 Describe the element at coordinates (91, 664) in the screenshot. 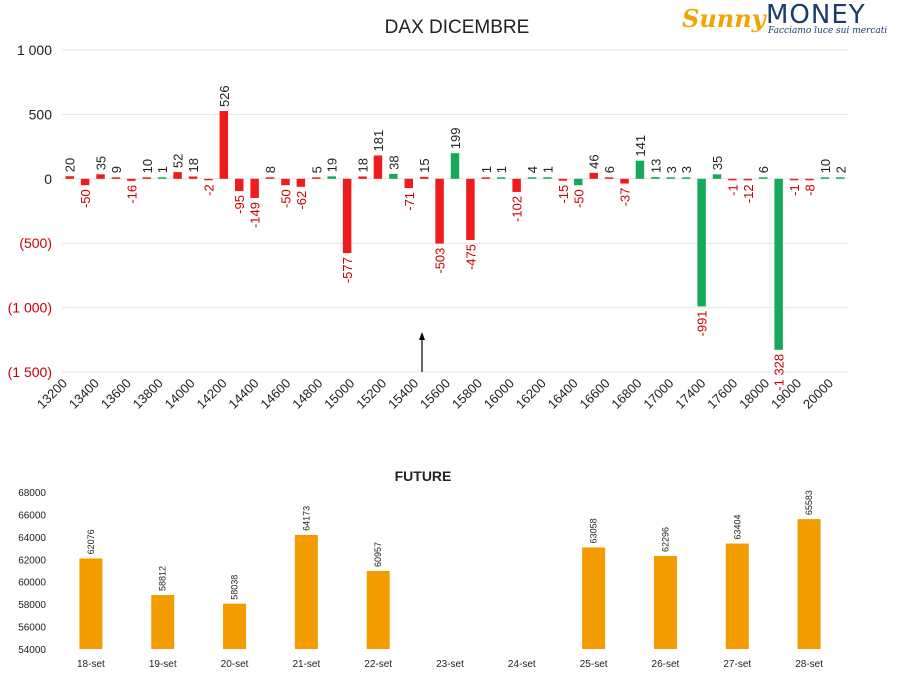

I see `x-tick-label: 18-set` at that location.